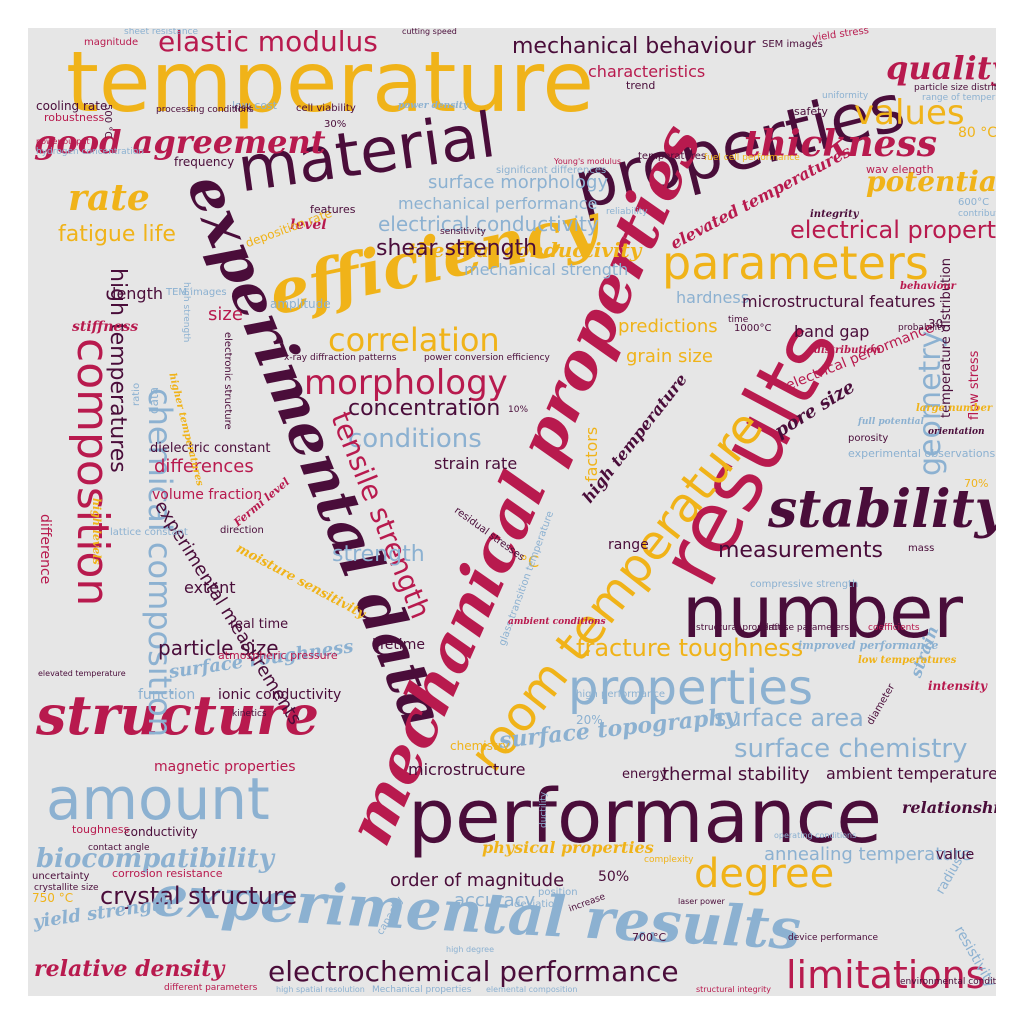 The width and height of the screenshot is (1024, 1024). What do you see at coordinates (634, 46) in the screenshot?
I see `word-mechanical-behaviour: mechanical behaviour` at bounding box center [634, 46].